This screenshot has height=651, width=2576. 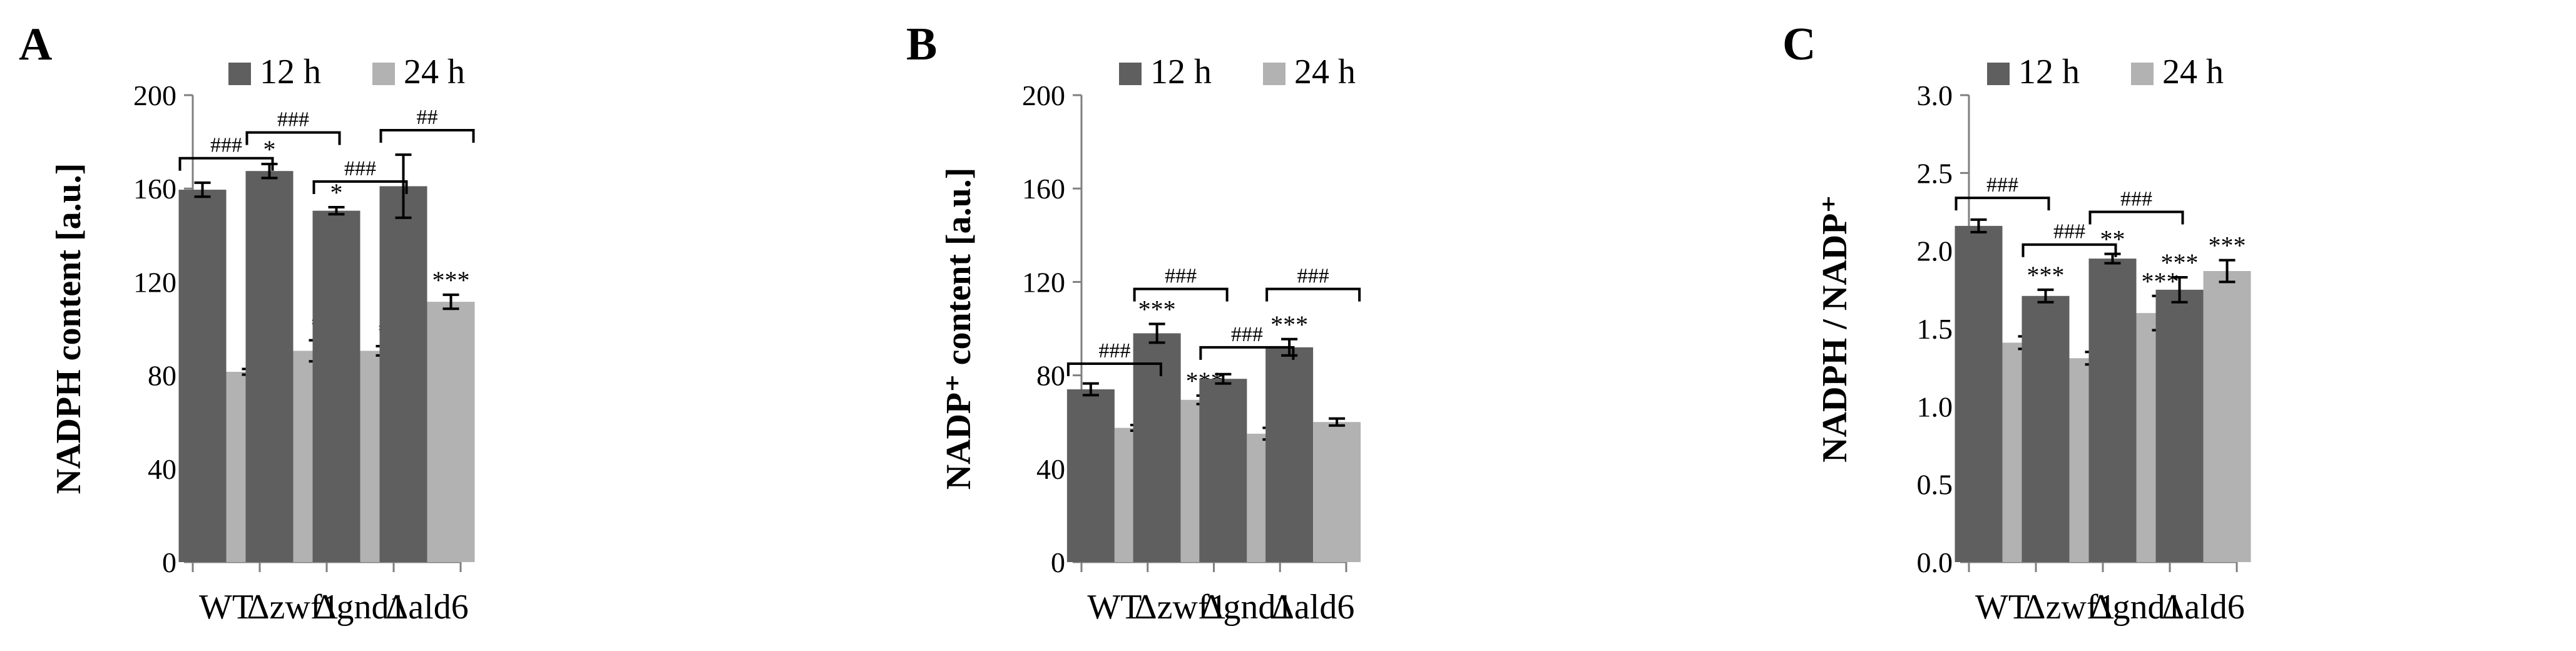 What do you see at coordinates (1935, 251) in the screenshot?
I see `y-tick-label: 2.0` at bounding box center [1935, 251].